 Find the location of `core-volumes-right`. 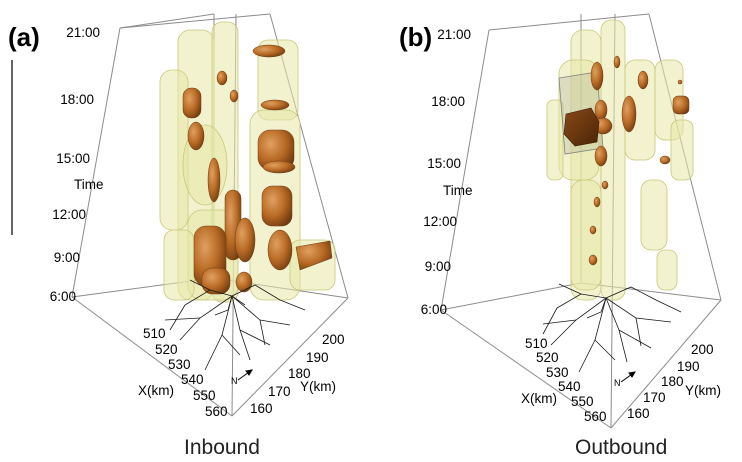

core-volumes-right is located at coordinates (681, 97).